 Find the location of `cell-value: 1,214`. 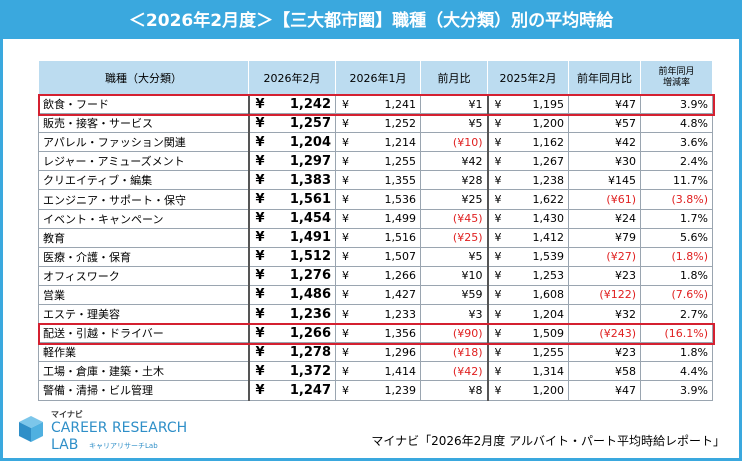

cell-value: 1,214 is located at coordinates (400, 142).